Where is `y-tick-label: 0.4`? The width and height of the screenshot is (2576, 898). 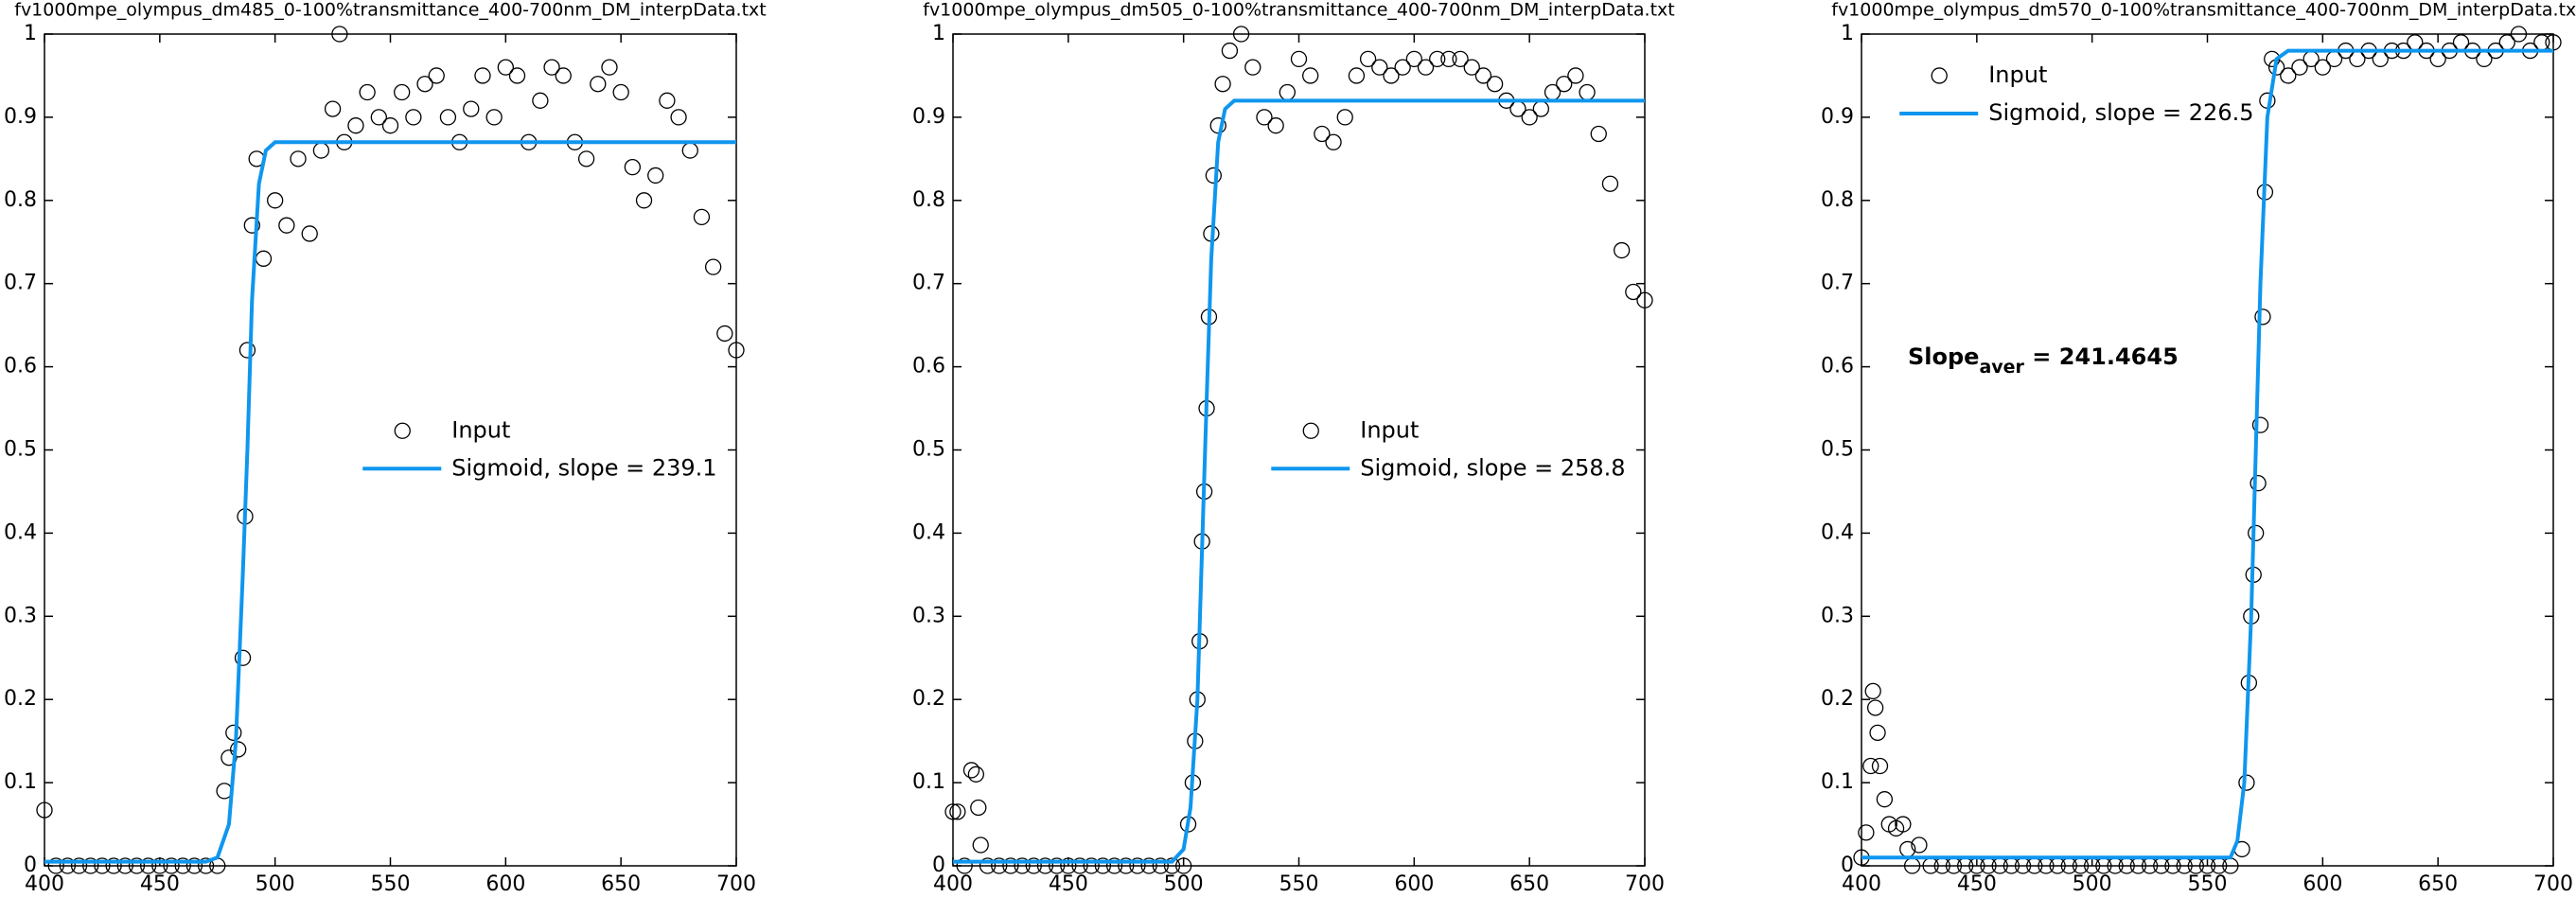
y-tick-label: 0.4 is located at coordinates (928, 532).